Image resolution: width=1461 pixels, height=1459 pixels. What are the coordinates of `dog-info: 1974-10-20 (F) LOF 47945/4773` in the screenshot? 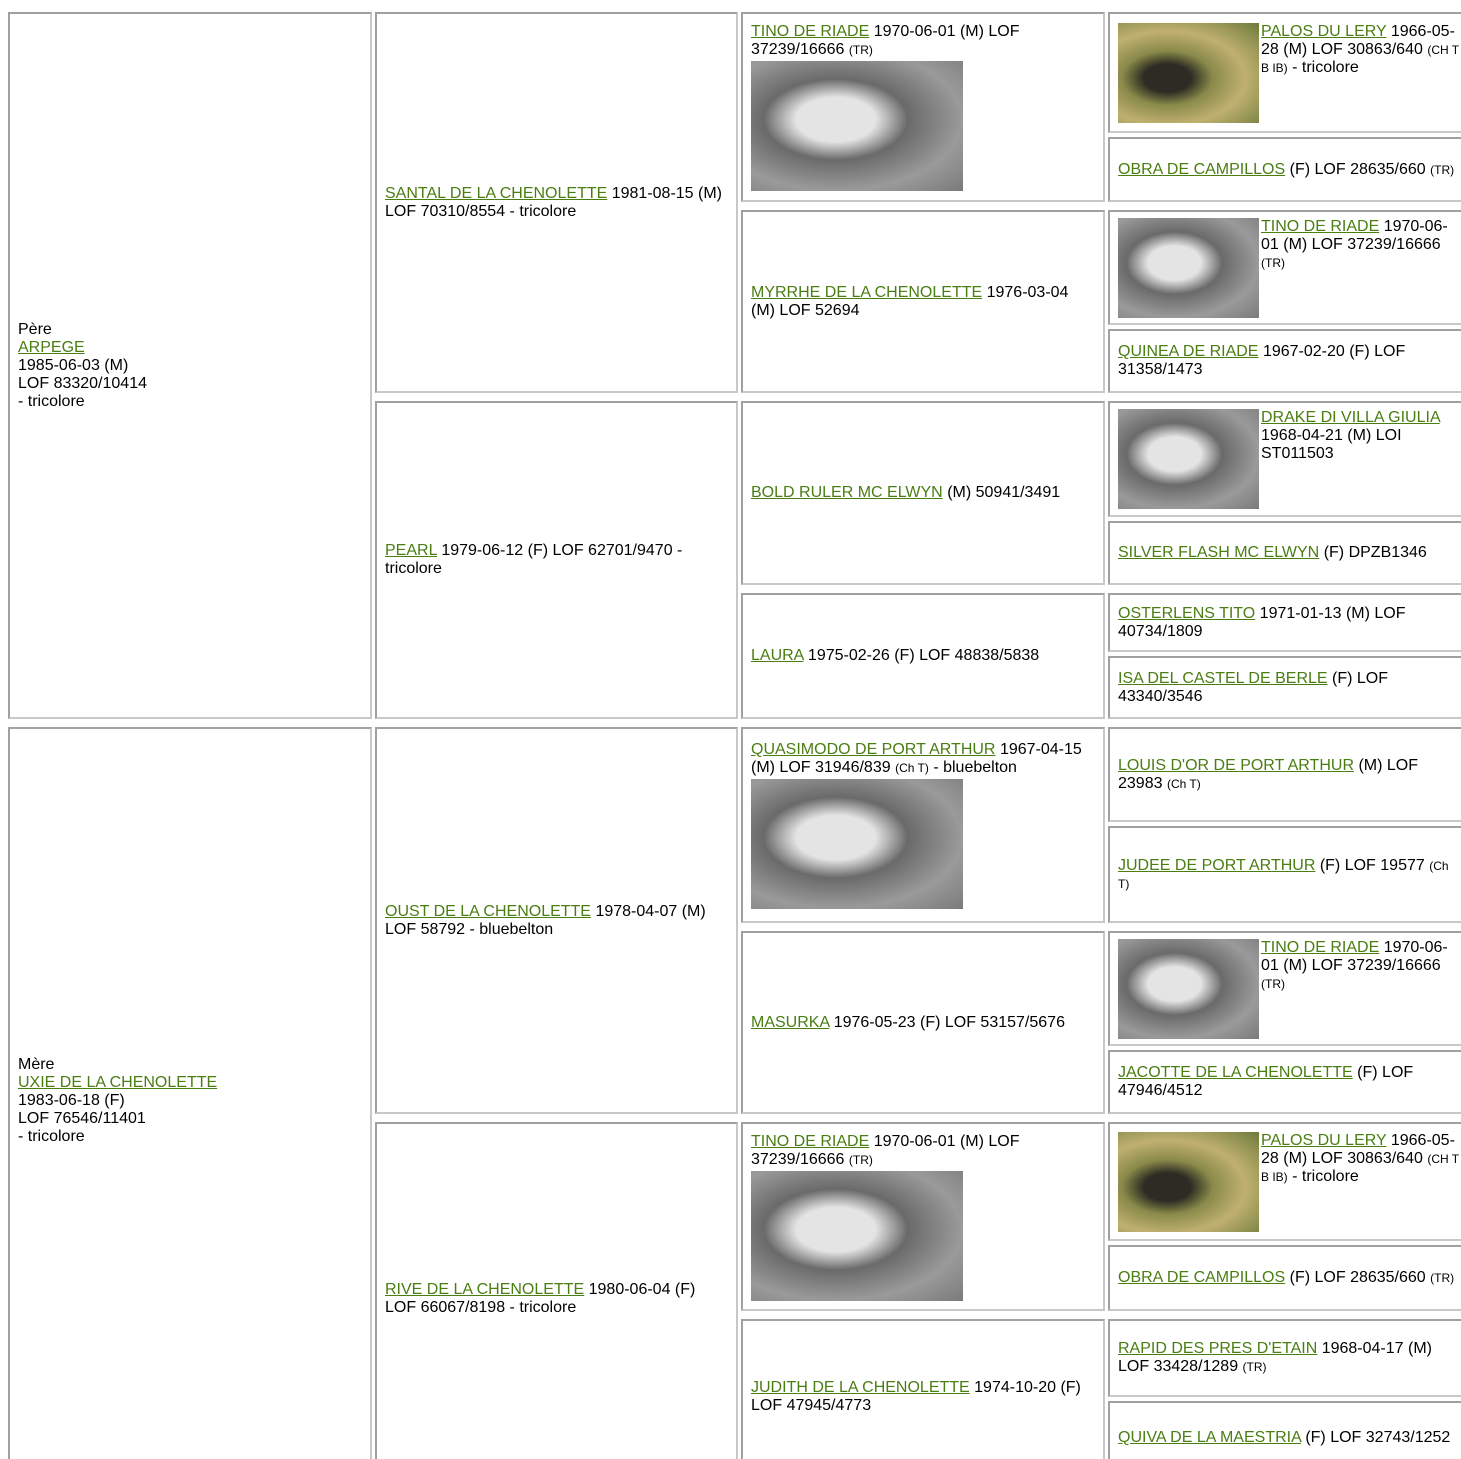 It's located at (916, 1396).